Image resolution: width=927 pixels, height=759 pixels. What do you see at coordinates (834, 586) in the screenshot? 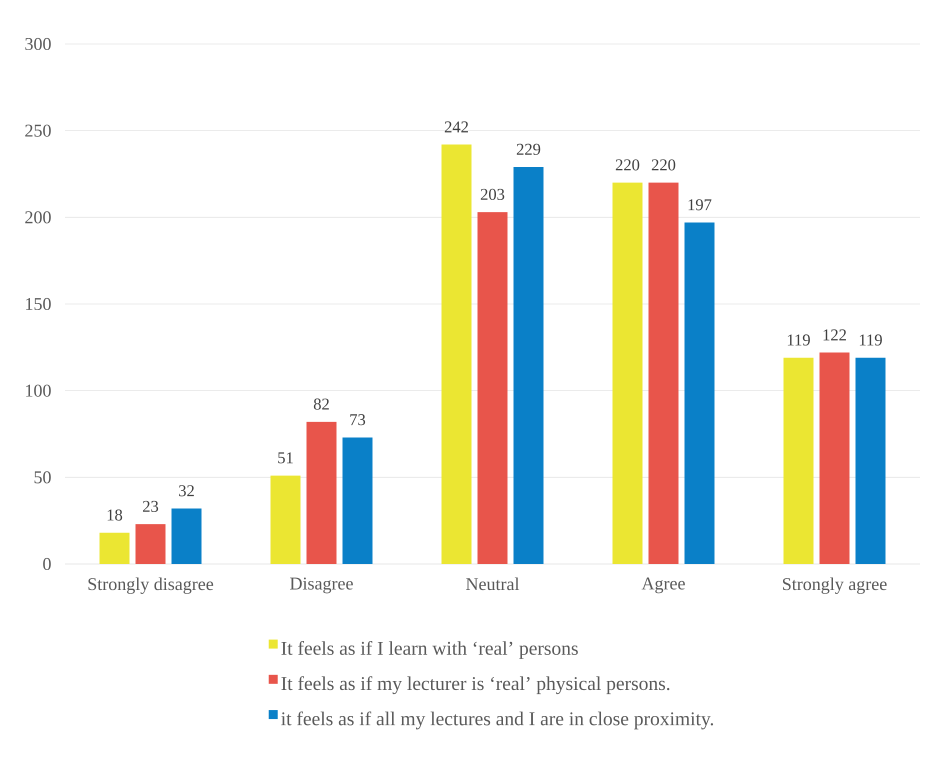
I see `x-tick-label: Strongly agree` at bounding box center [834, 586].